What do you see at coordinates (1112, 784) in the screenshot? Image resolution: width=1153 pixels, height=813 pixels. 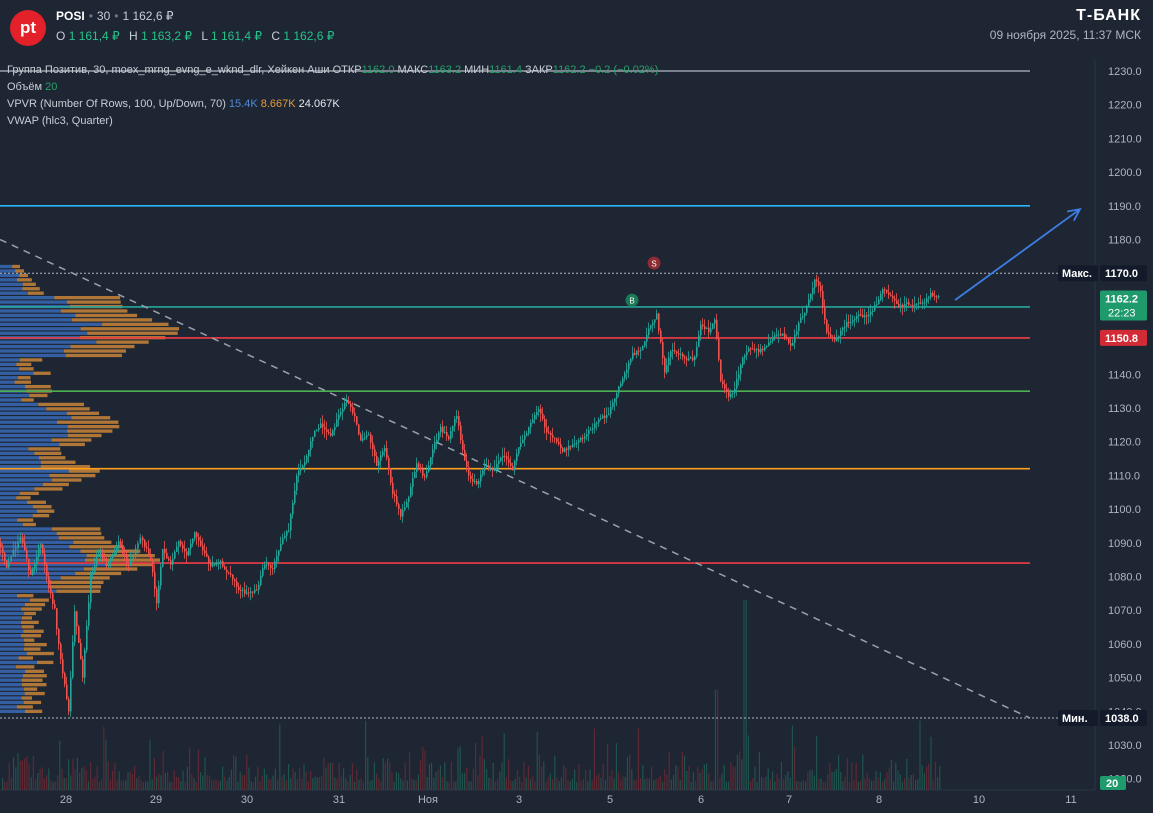 I see `volume-axis-label: 20` at bounding box center [1112, 784].